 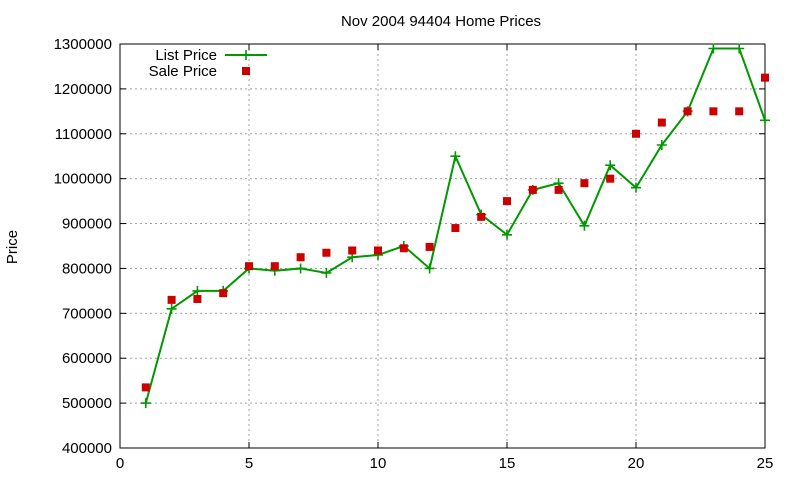 What do you see at coordinates (636, 463) in the screenshot?
I see `x-tick-label: 20` at bounding box center [636, 463].